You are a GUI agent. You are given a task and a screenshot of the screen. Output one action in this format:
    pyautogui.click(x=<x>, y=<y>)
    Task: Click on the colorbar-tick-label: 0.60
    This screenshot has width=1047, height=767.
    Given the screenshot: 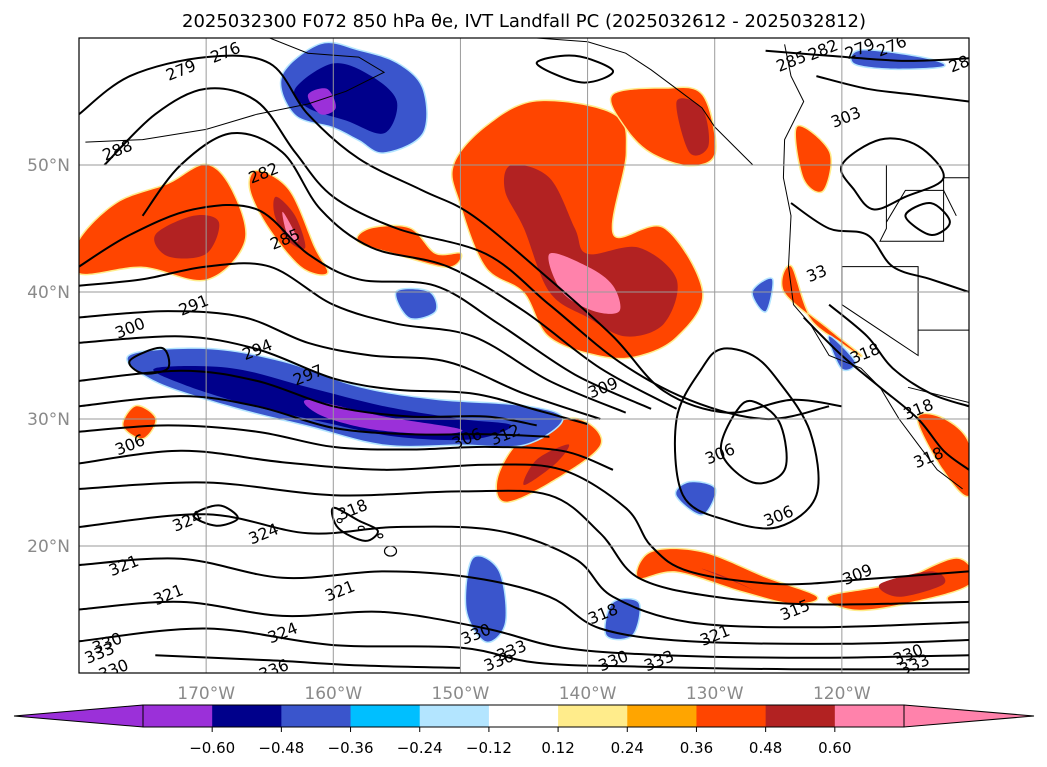 What is the action you would take?
    pyautogui.click(x=834, y=748)
    